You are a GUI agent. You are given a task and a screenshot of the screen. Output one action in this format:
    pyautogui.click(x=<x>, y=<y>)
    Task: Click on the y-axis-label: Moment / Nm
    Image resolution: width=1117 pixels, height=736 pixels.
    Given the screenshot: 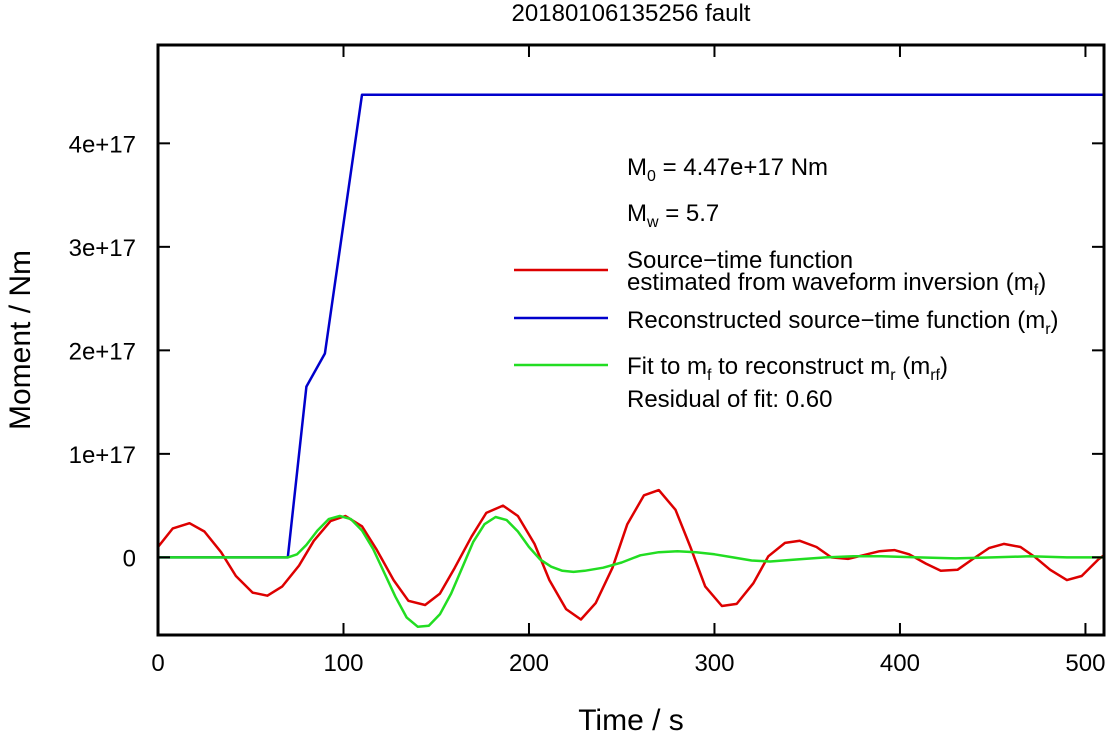 What is the action you would take?
    pyautogui.click(x=20, y=340)
    